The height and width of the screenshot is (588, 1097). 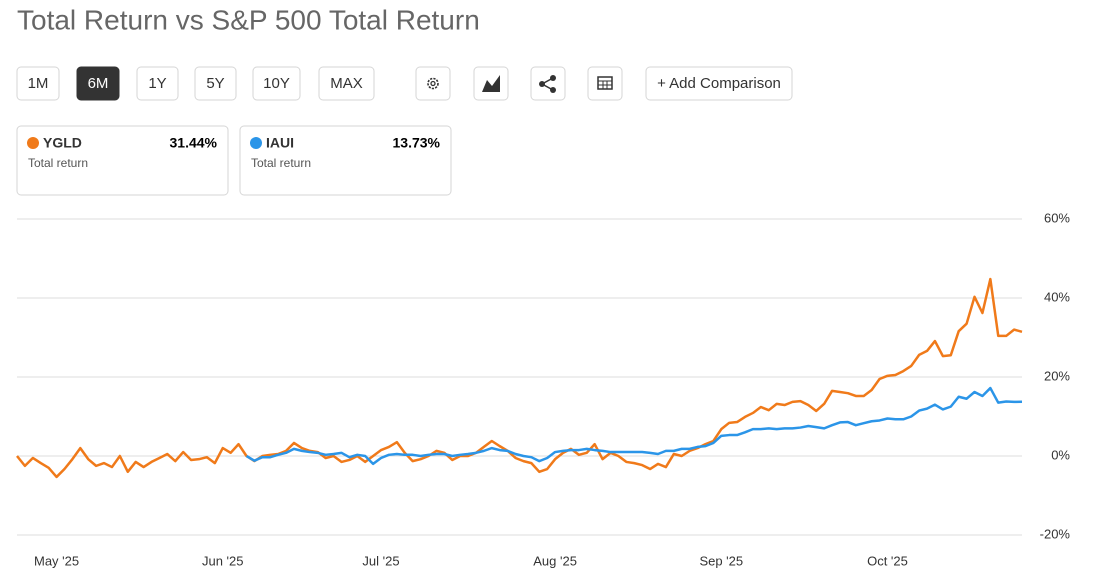 What do you see at coordinates (548, 83) in the screenshot?
I see `share-icon` at bounding box center [548, 83].